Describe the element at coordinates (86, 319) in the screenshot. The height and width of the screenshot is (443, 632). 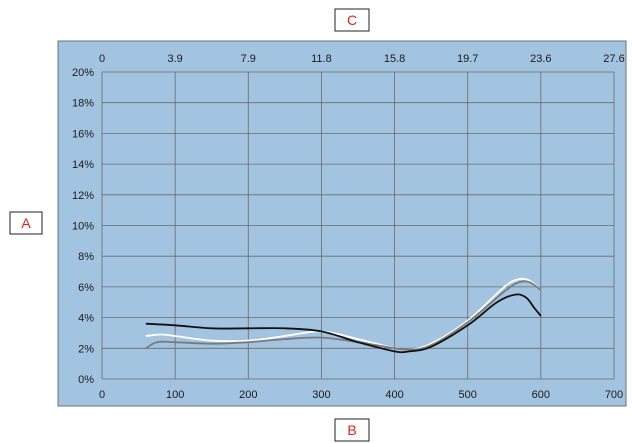
I see `y-tick-label: 4%` at that location.